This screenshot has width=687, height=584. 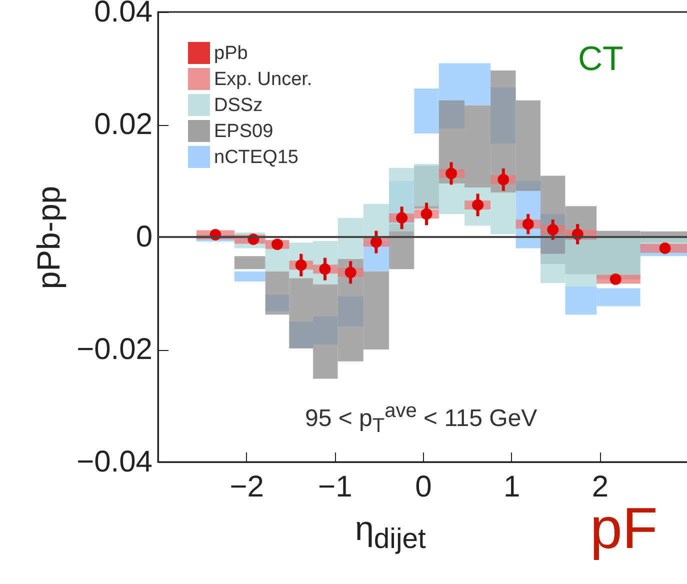 What do you see at coordinates (144, 237) in the screenshot?
I see `y-tick-label: 0` at bounding box center [144, 237].